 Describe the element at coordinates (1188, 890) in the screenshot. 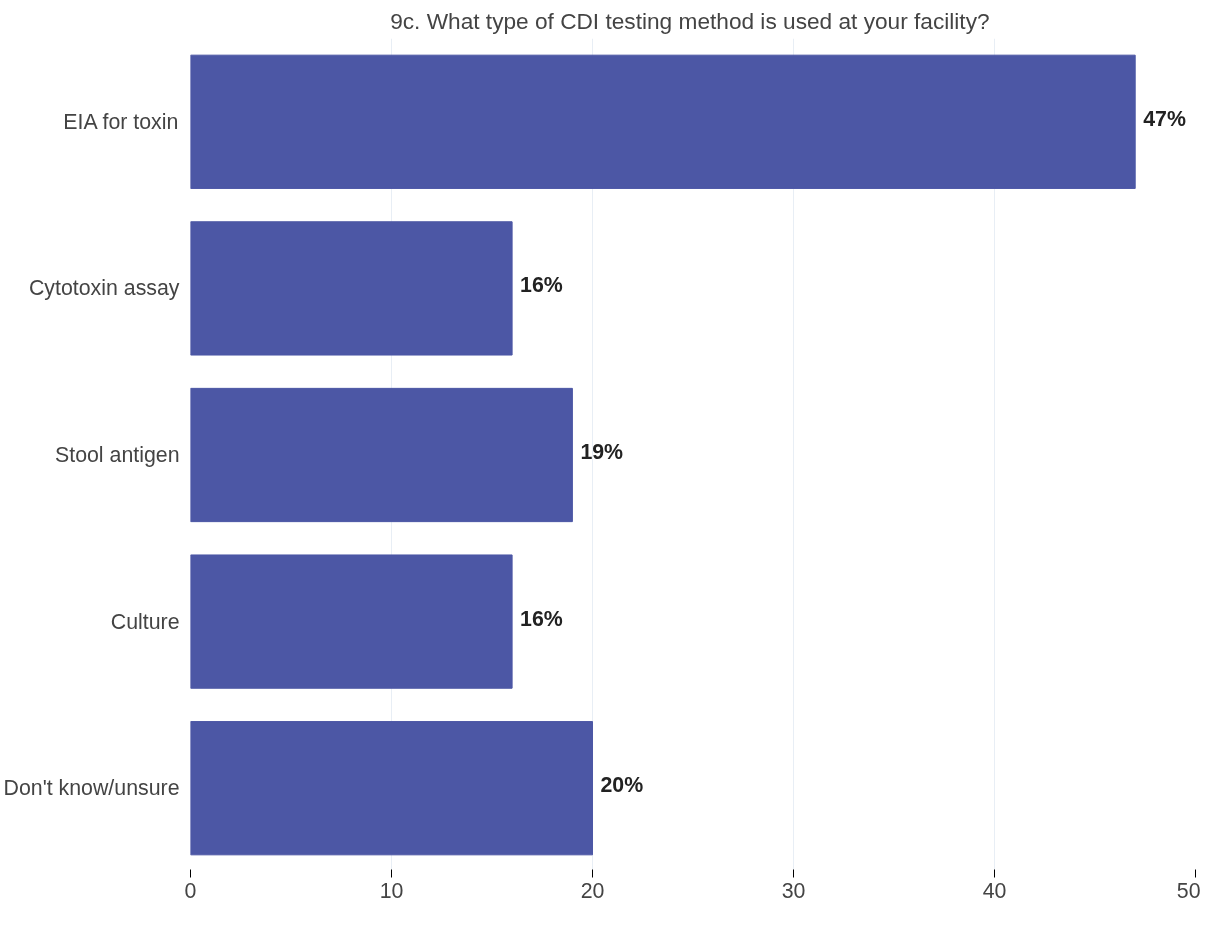

I see `x-tick-label: 50` at that location.